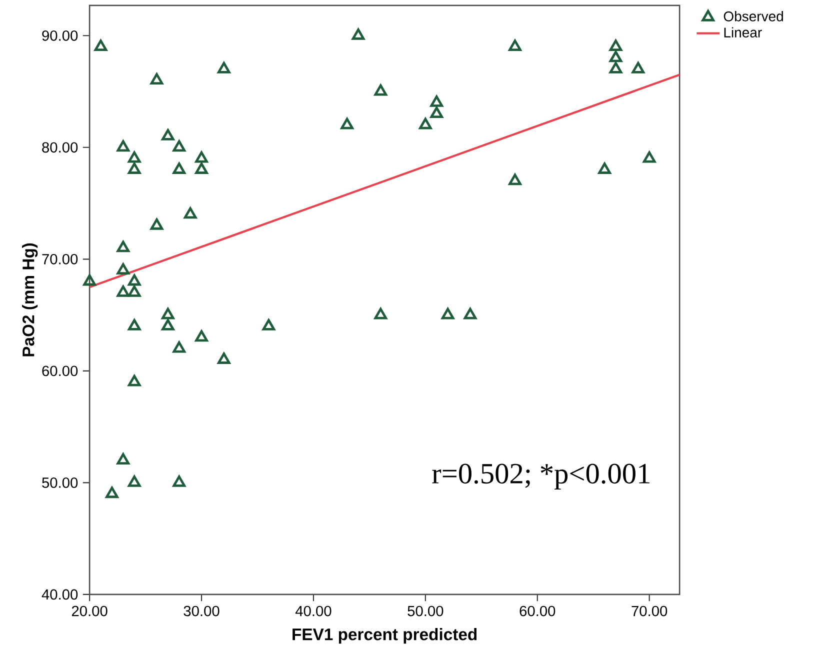 Image resolution: width=827 pixels, height=666 pixels. Describe the element at coordinates (538, 611) in the screenshot. I see `x-tick-label: 60.00` at that location.